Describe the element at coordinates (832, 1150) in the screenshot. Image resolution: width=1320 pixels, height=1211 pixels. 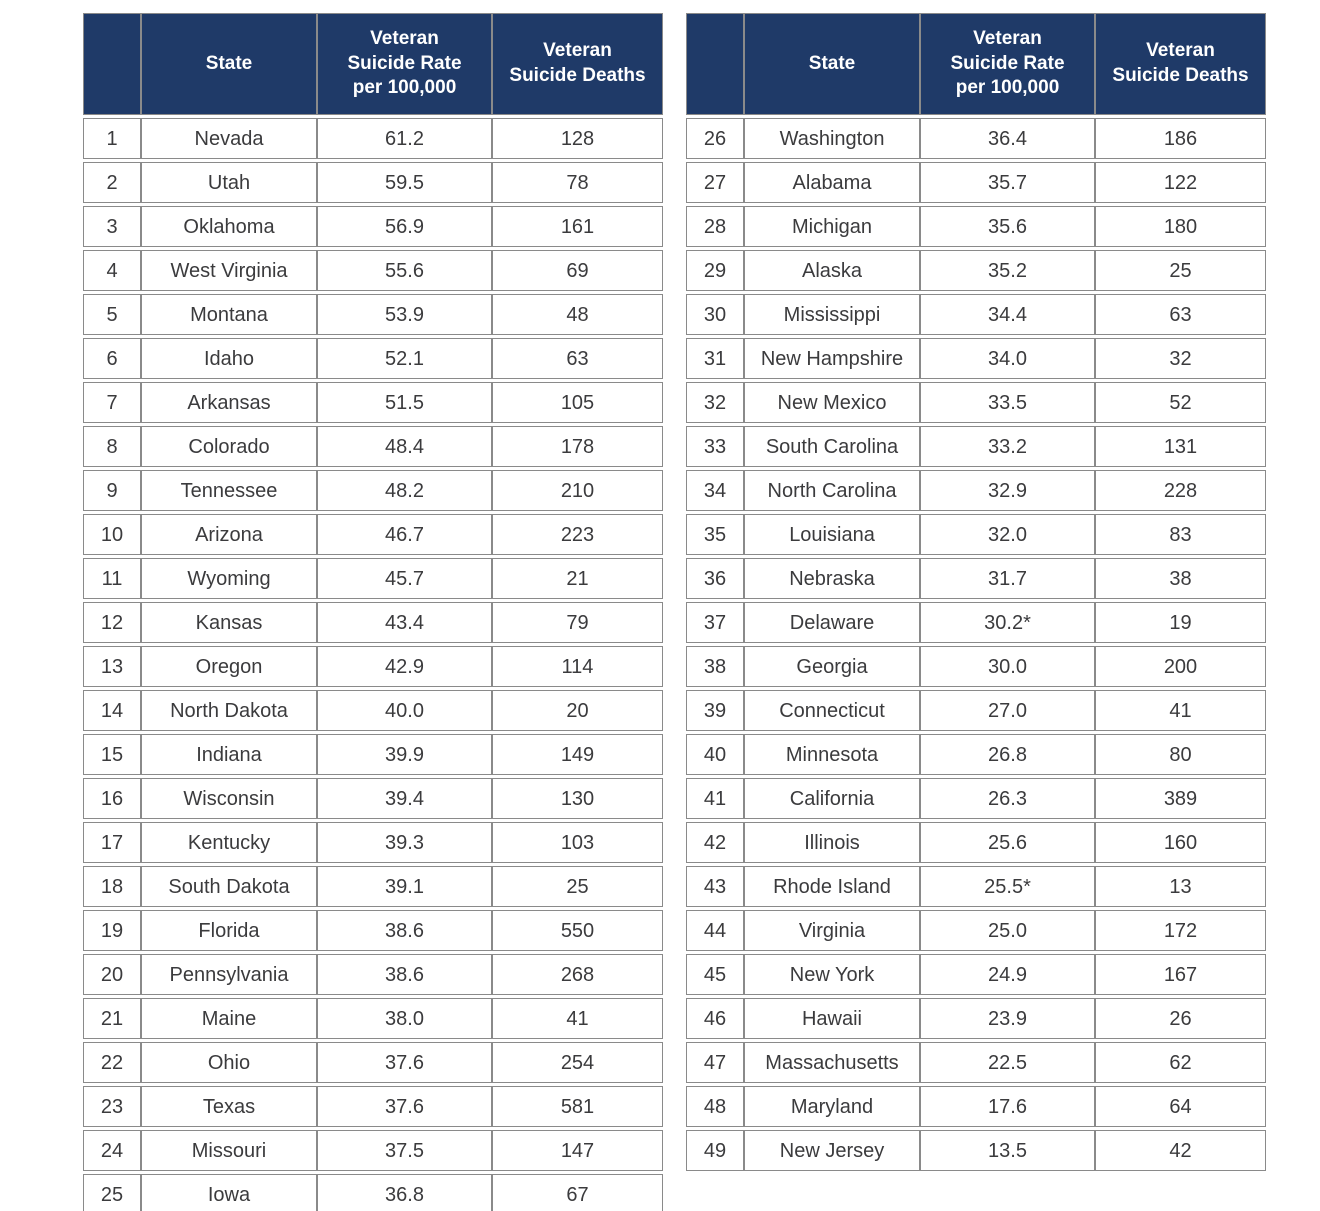
I see `state-cell: New Jersey` at that location.